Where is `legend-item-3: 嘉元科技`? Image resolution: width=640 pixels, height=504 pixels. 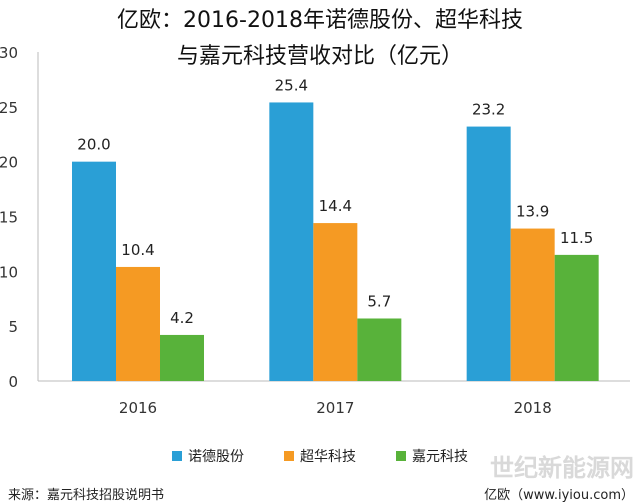 legend-item-3: 嘉元科技 is located at coordinates (432, 456).